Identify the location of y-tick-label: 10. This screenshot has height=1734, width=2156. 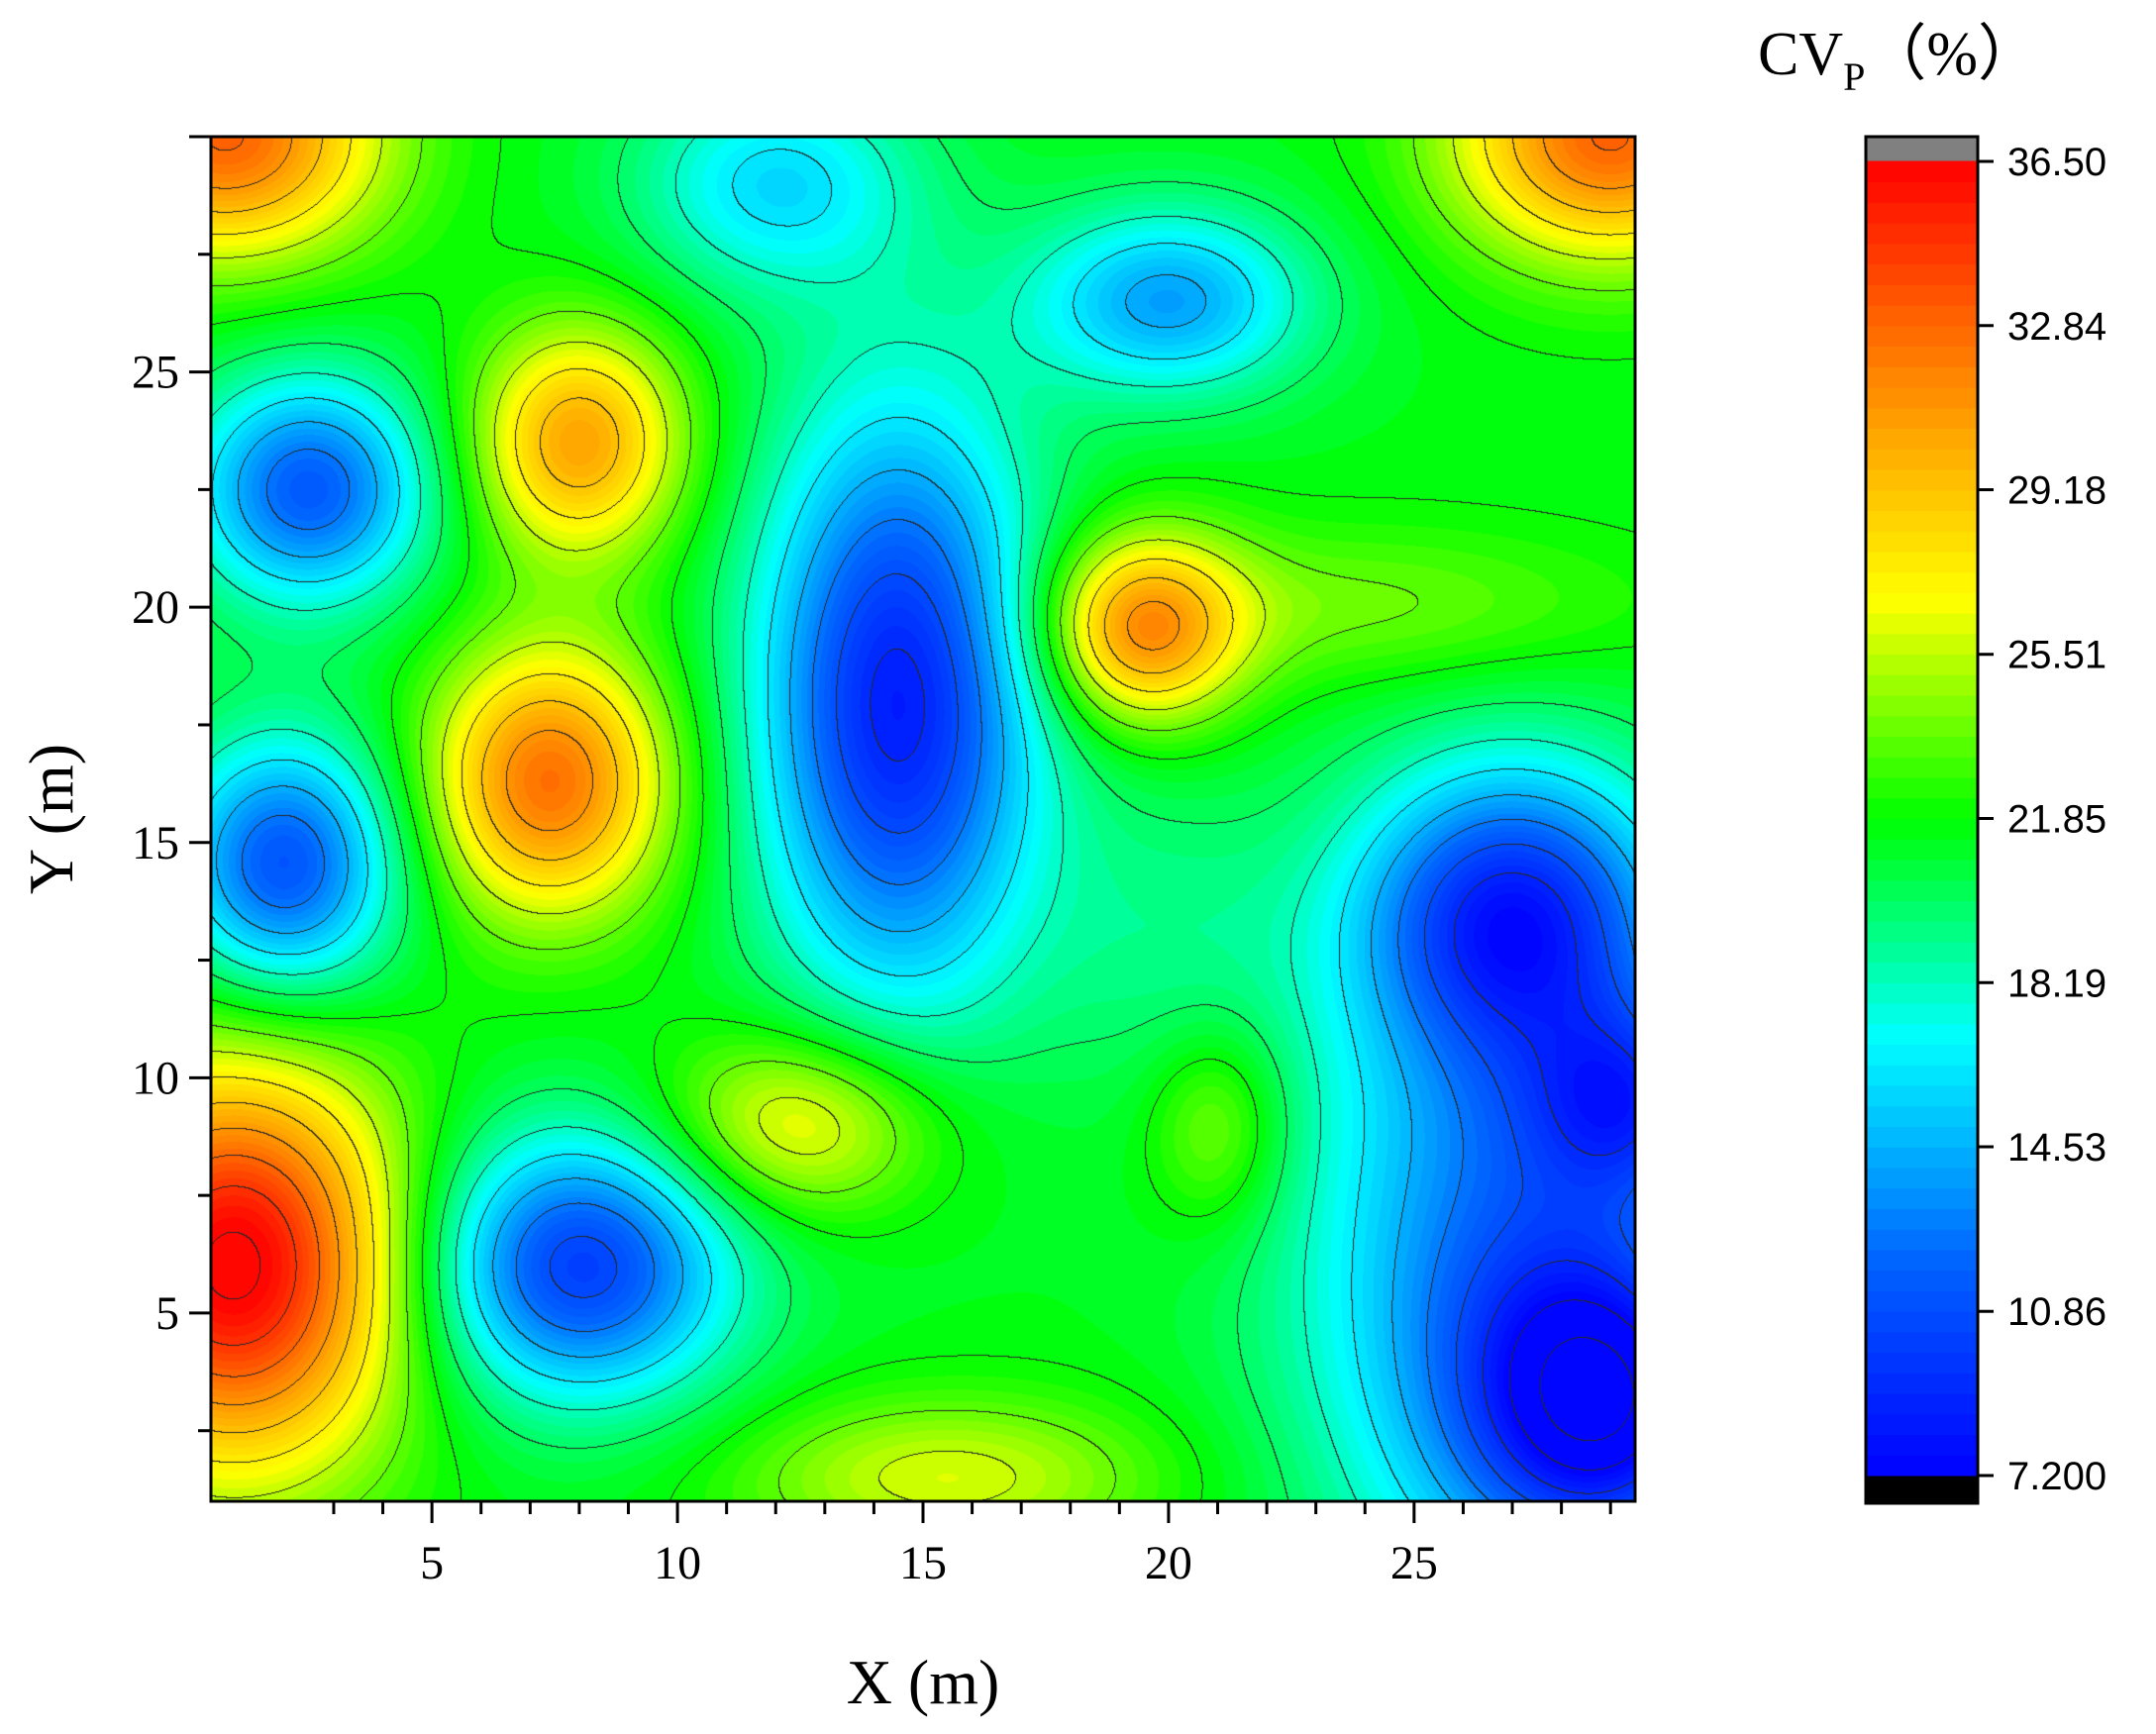
(155, 1078).